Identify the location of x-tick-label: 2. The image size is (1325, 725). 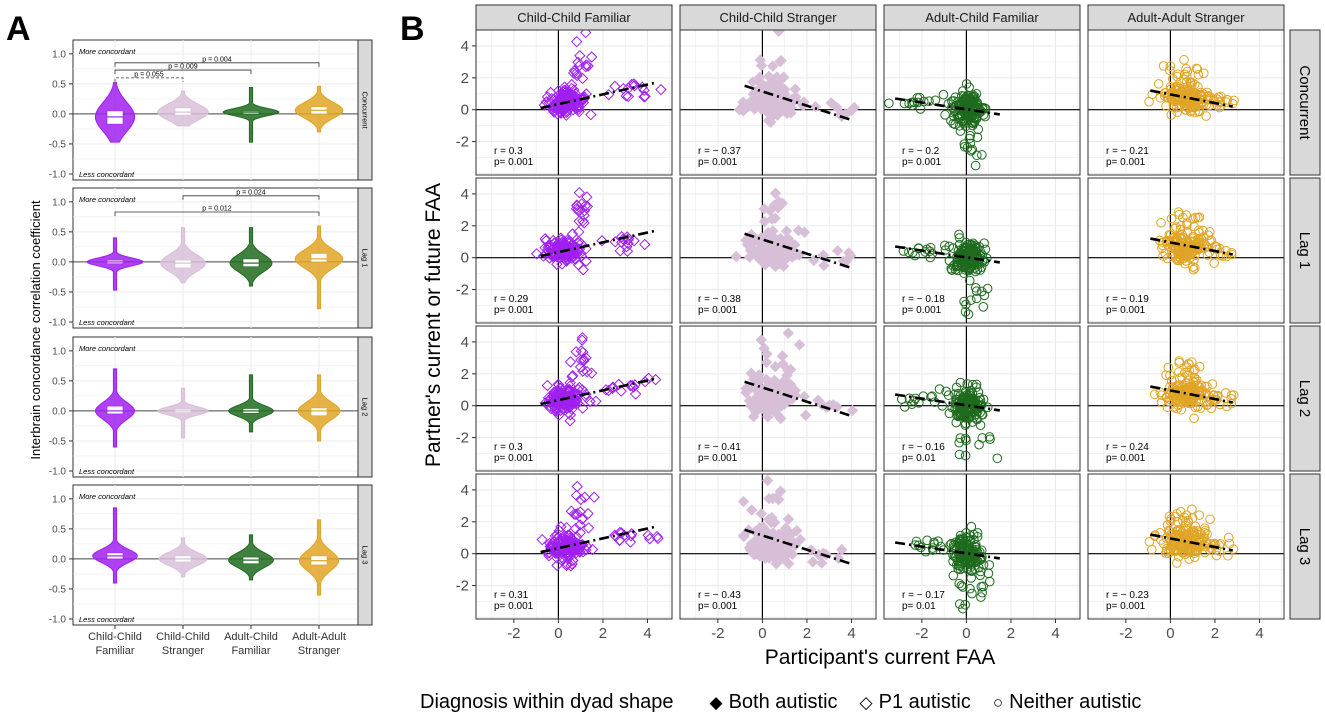
(1215, 633).